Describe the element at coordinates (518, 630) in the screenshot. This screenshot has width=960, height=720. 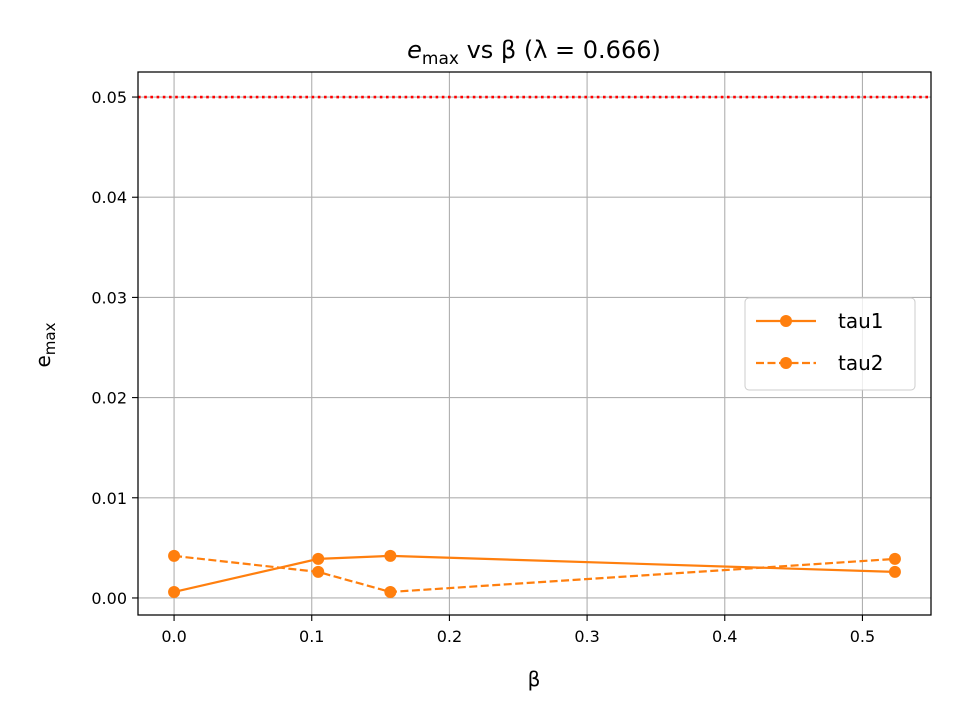
I see `x-axis-ticks: 0.0 0.1 0.2 0.3 0.4 0.5` at that location.